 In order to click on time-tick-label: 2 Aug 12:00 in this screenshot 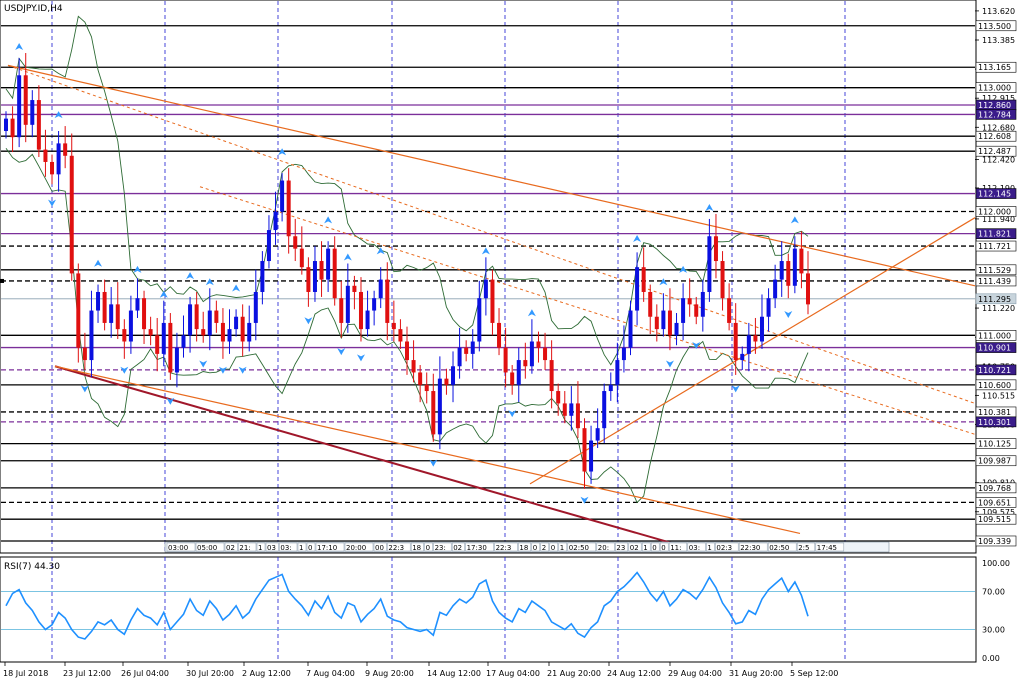, I will do `click(266, 673)`.